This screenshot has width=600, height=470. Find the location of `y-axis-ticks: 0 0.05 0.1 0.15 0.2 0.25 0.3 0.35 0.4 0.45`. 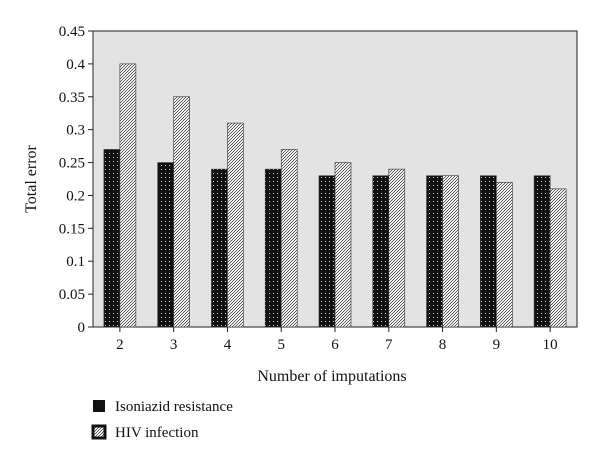

y-axis-ticks: 0 0.05 0.1 0.15 0.2 0.25 0.3 0.35 0.4 0.45 is located at coordinates (76, 180).